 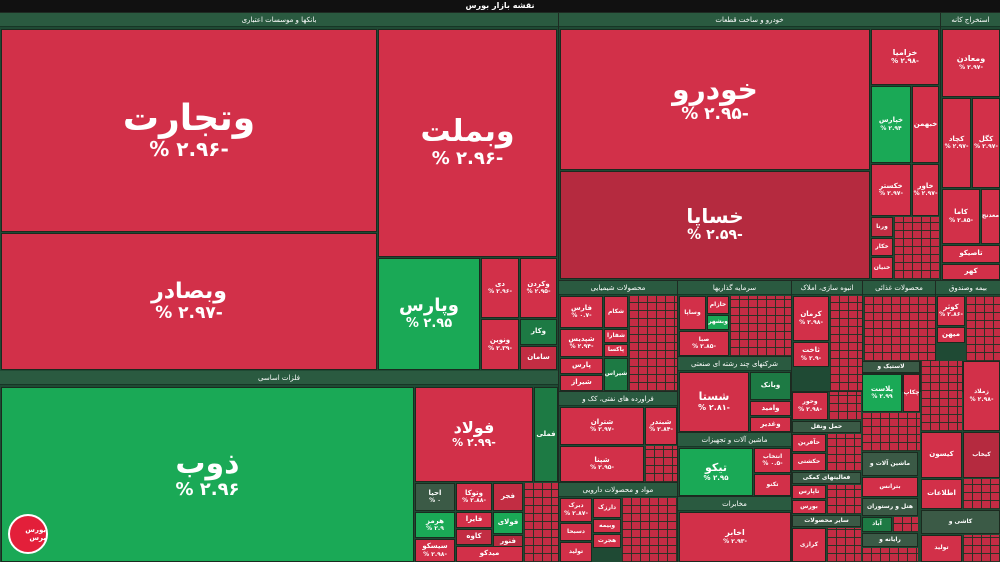 What do you see at coordinates (890, 507) in the screenshot?
I see `tile-hotel: هتل و رستوران` at bounding box center [890, 507].